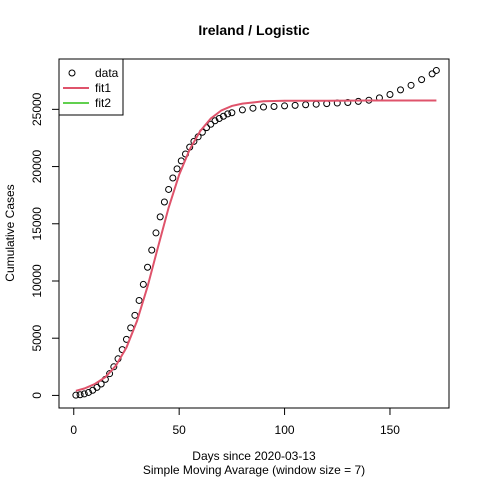 The height and width of the screenshot is (480, 480). Describe the element at coordinates (254, 456) in the screenshot. I see `x-axis-label: Days since 2020-03-13` at that location.